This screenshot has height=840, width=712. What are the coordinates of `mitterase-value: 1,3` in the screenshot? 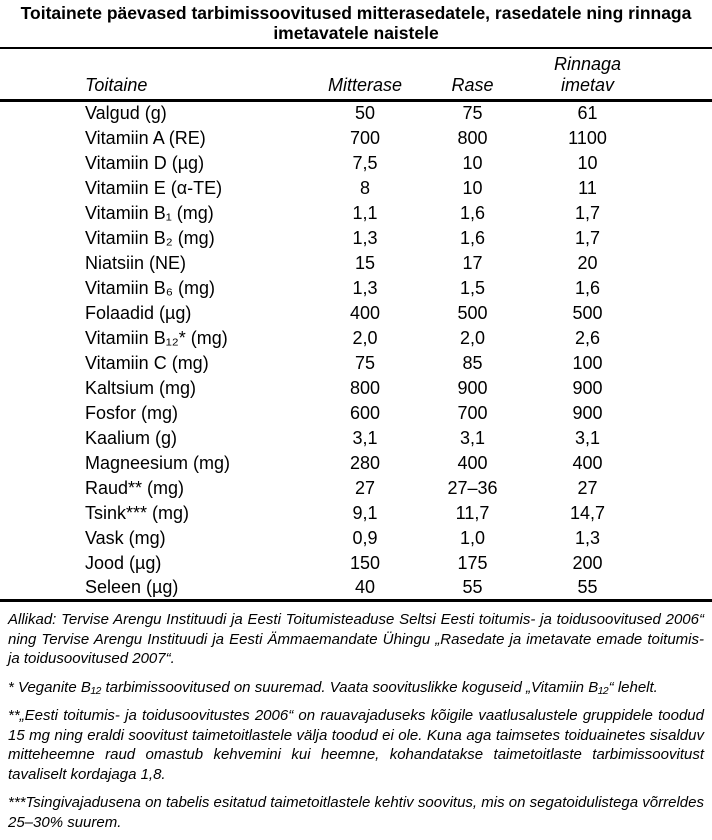 It's located at (365, 237).